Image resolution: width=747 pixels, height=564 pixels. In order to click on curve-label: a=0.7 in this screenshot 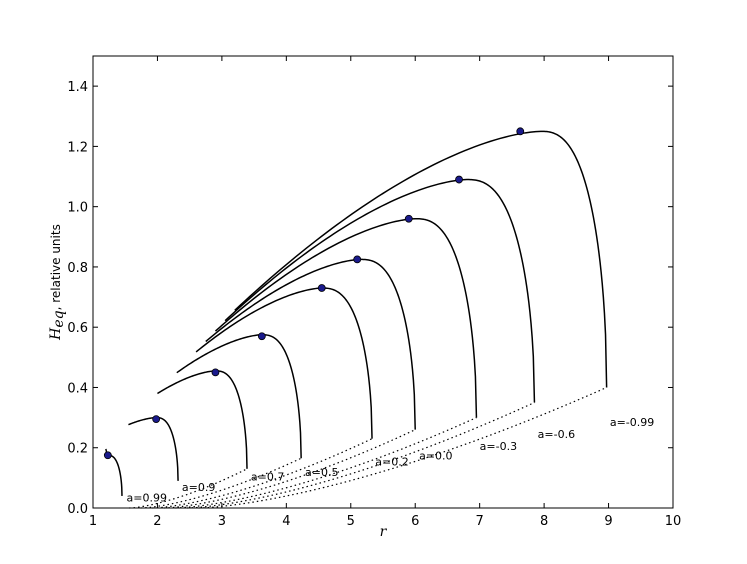, I will do `click(267, 476)`.